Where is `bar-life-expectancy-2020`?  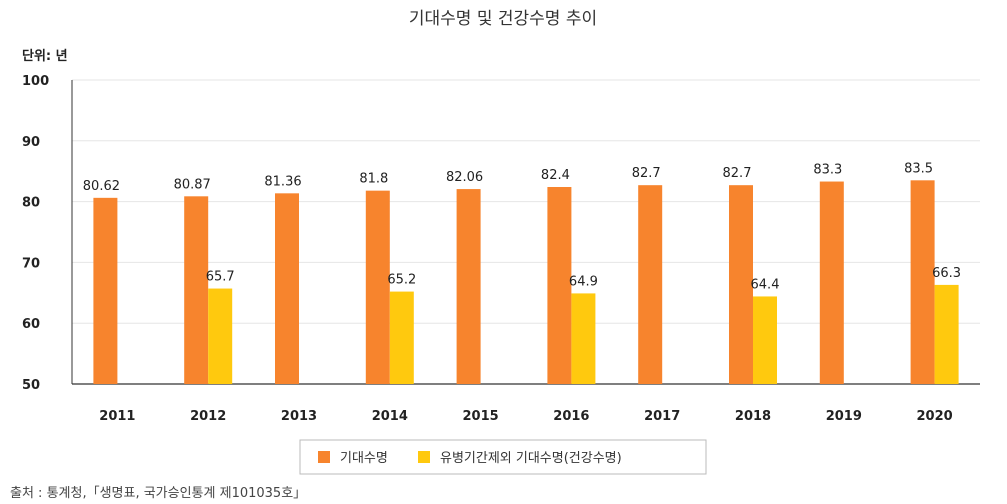
bar-life-expectancy-2020 is located at coordinates (922, 282).